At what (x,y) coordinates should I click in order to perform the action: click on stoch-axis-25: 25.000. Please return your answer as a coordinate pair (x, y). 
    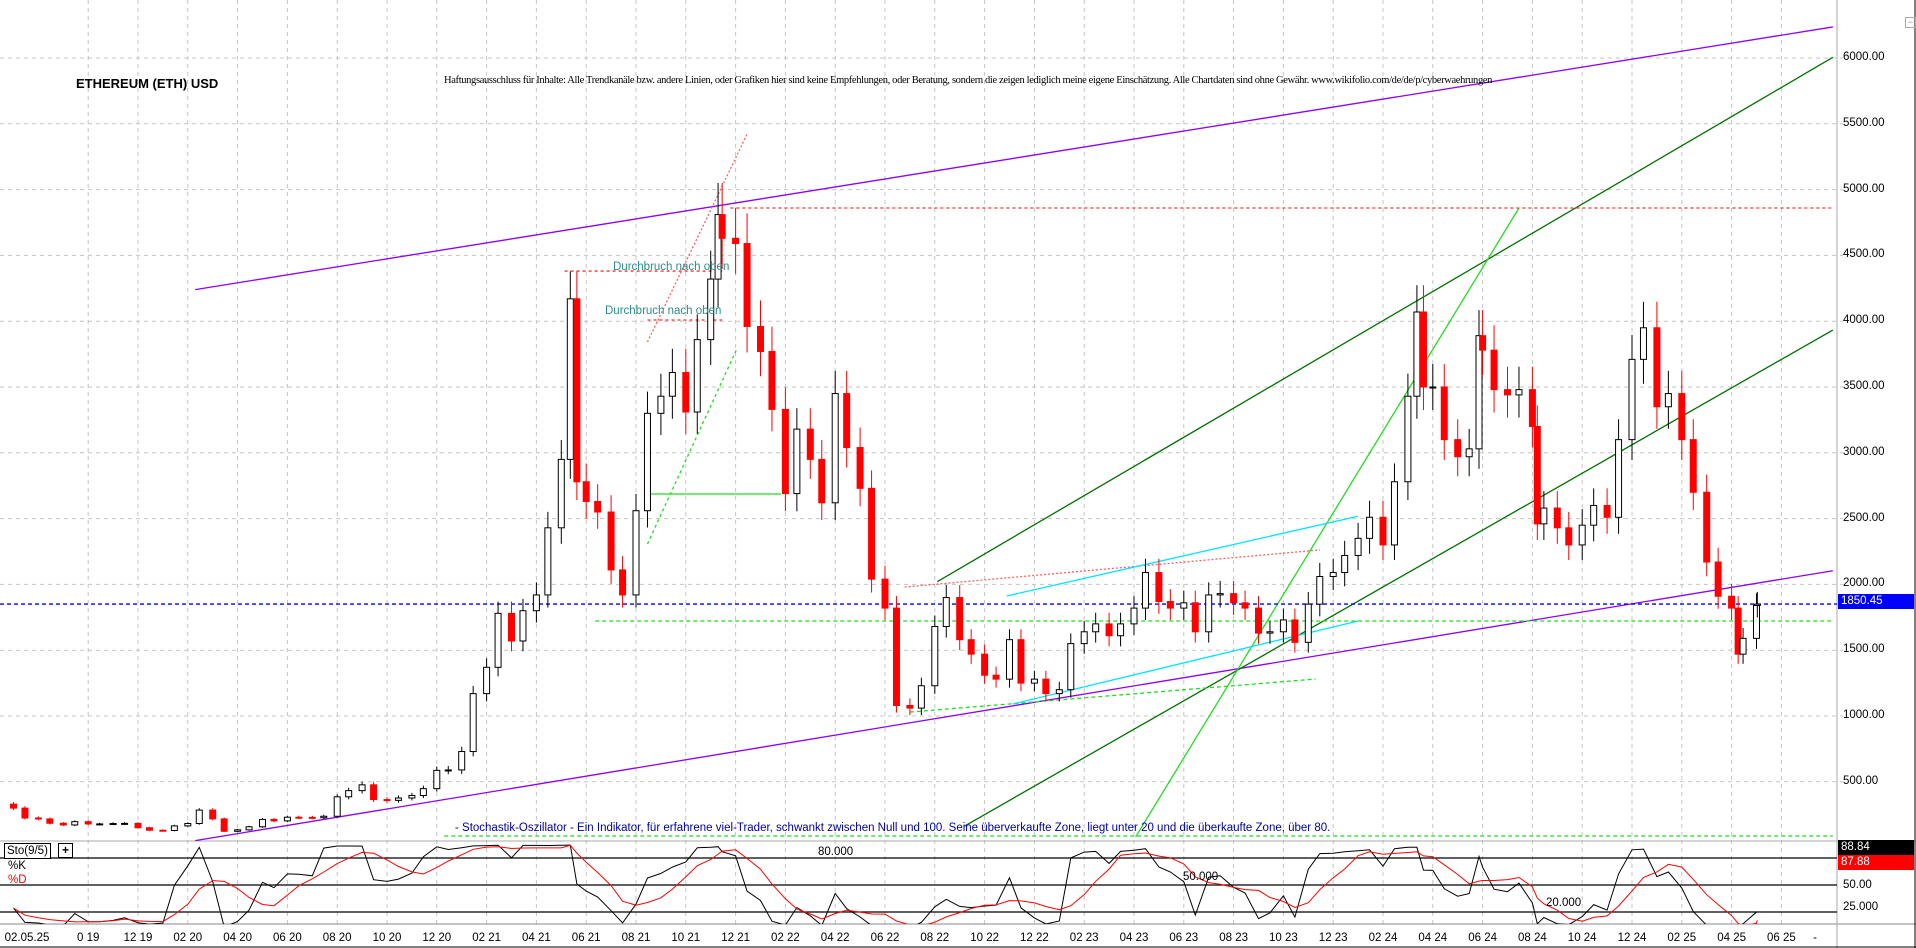
    Looking at the image, I should click on (1861, 907).